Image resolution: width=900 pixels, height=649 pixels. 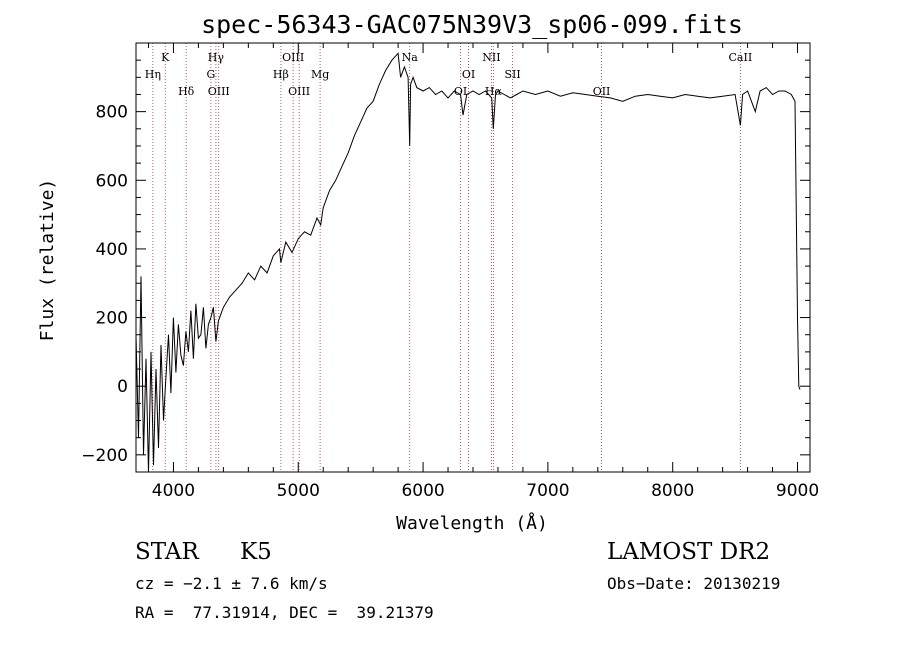 What do you see at coordinates (797, 491) in the screenshot?
I see `tick-label: 9000` at bounding box center [797, 491].